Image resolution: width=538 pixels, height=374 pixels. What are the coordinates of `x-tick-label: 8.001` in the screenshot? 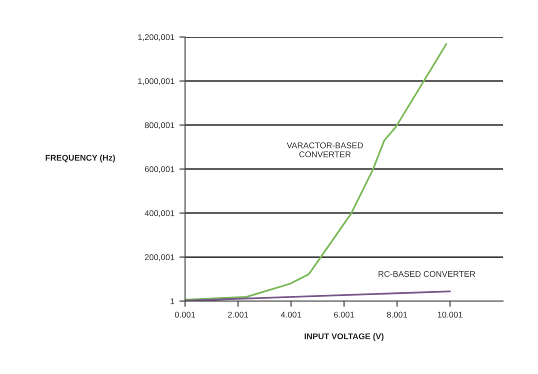 It's located at (397, 315).